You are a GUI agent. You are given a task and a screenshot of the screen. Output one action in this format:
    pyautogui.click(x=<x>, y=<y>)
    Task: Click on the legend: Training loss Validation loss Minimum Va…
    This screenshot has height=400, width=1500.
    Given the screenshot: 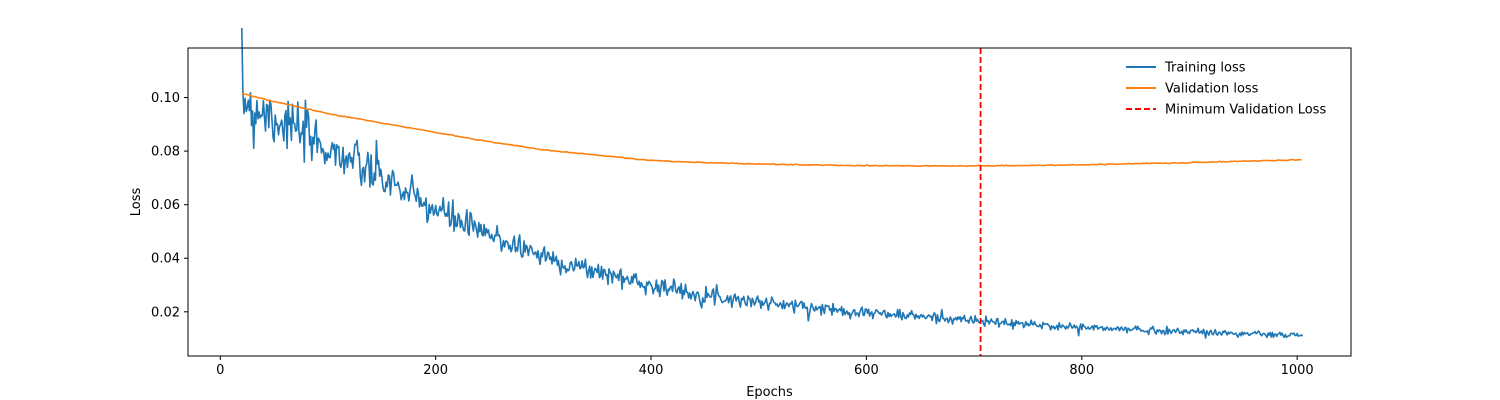 What is the action you would take?
    pyautogui.click(x=1226, y=89)
    